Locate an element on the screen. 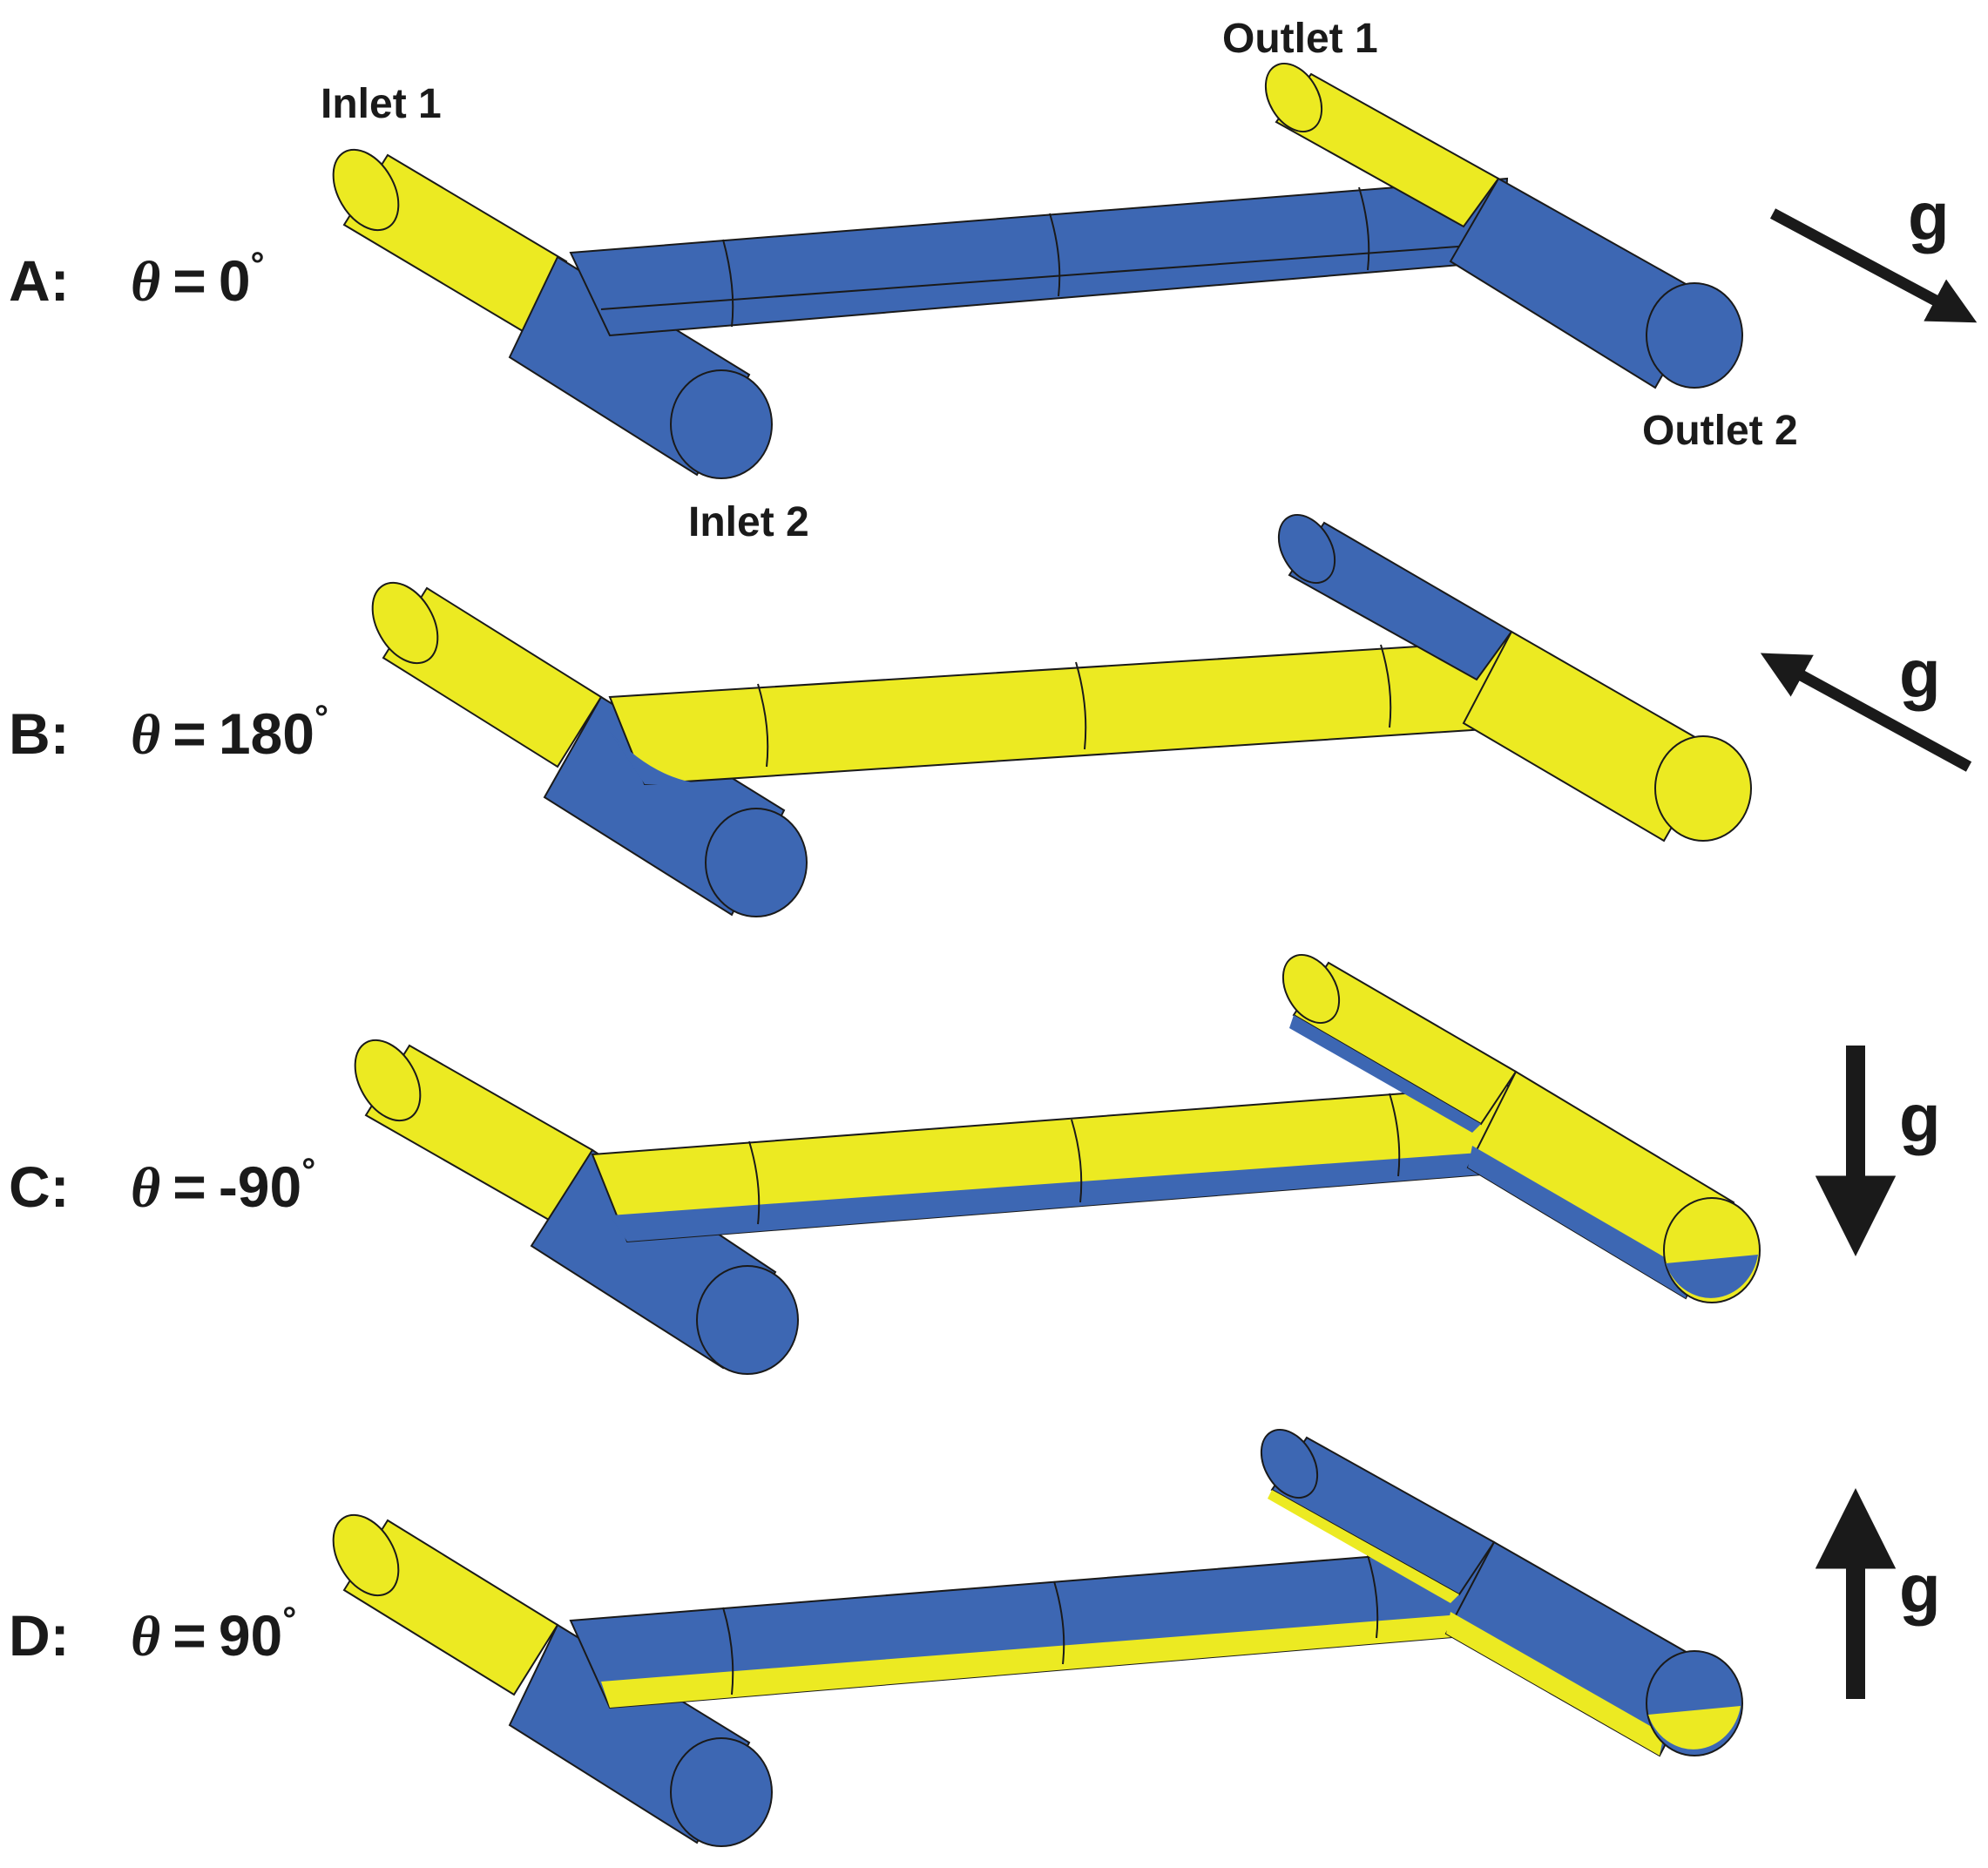 Image resolution: width=1988 pixels, height=1868 pixels. outlet-2-label: Outlet 2 is located at coordinates (1720, 431).